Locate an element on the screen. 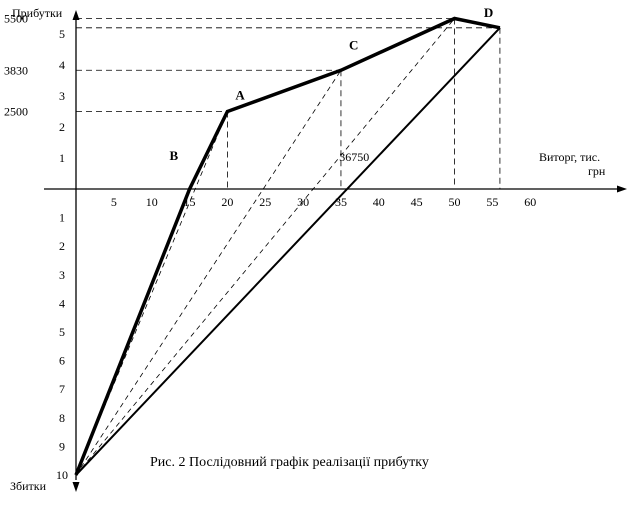  y-axis-label-profit: Прибутки is located at coordinates (37, 13).